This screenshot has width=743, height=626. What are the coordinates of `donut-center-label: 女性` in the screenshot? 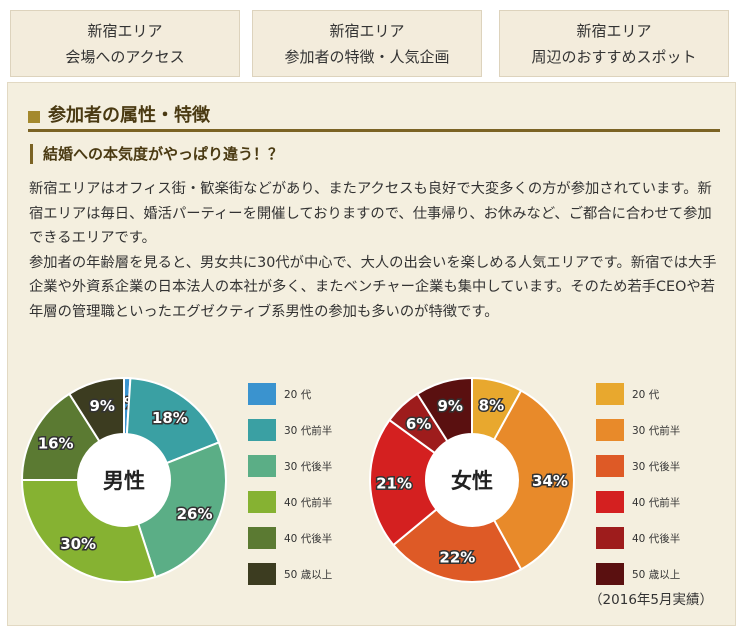 It's located at (472, 481).